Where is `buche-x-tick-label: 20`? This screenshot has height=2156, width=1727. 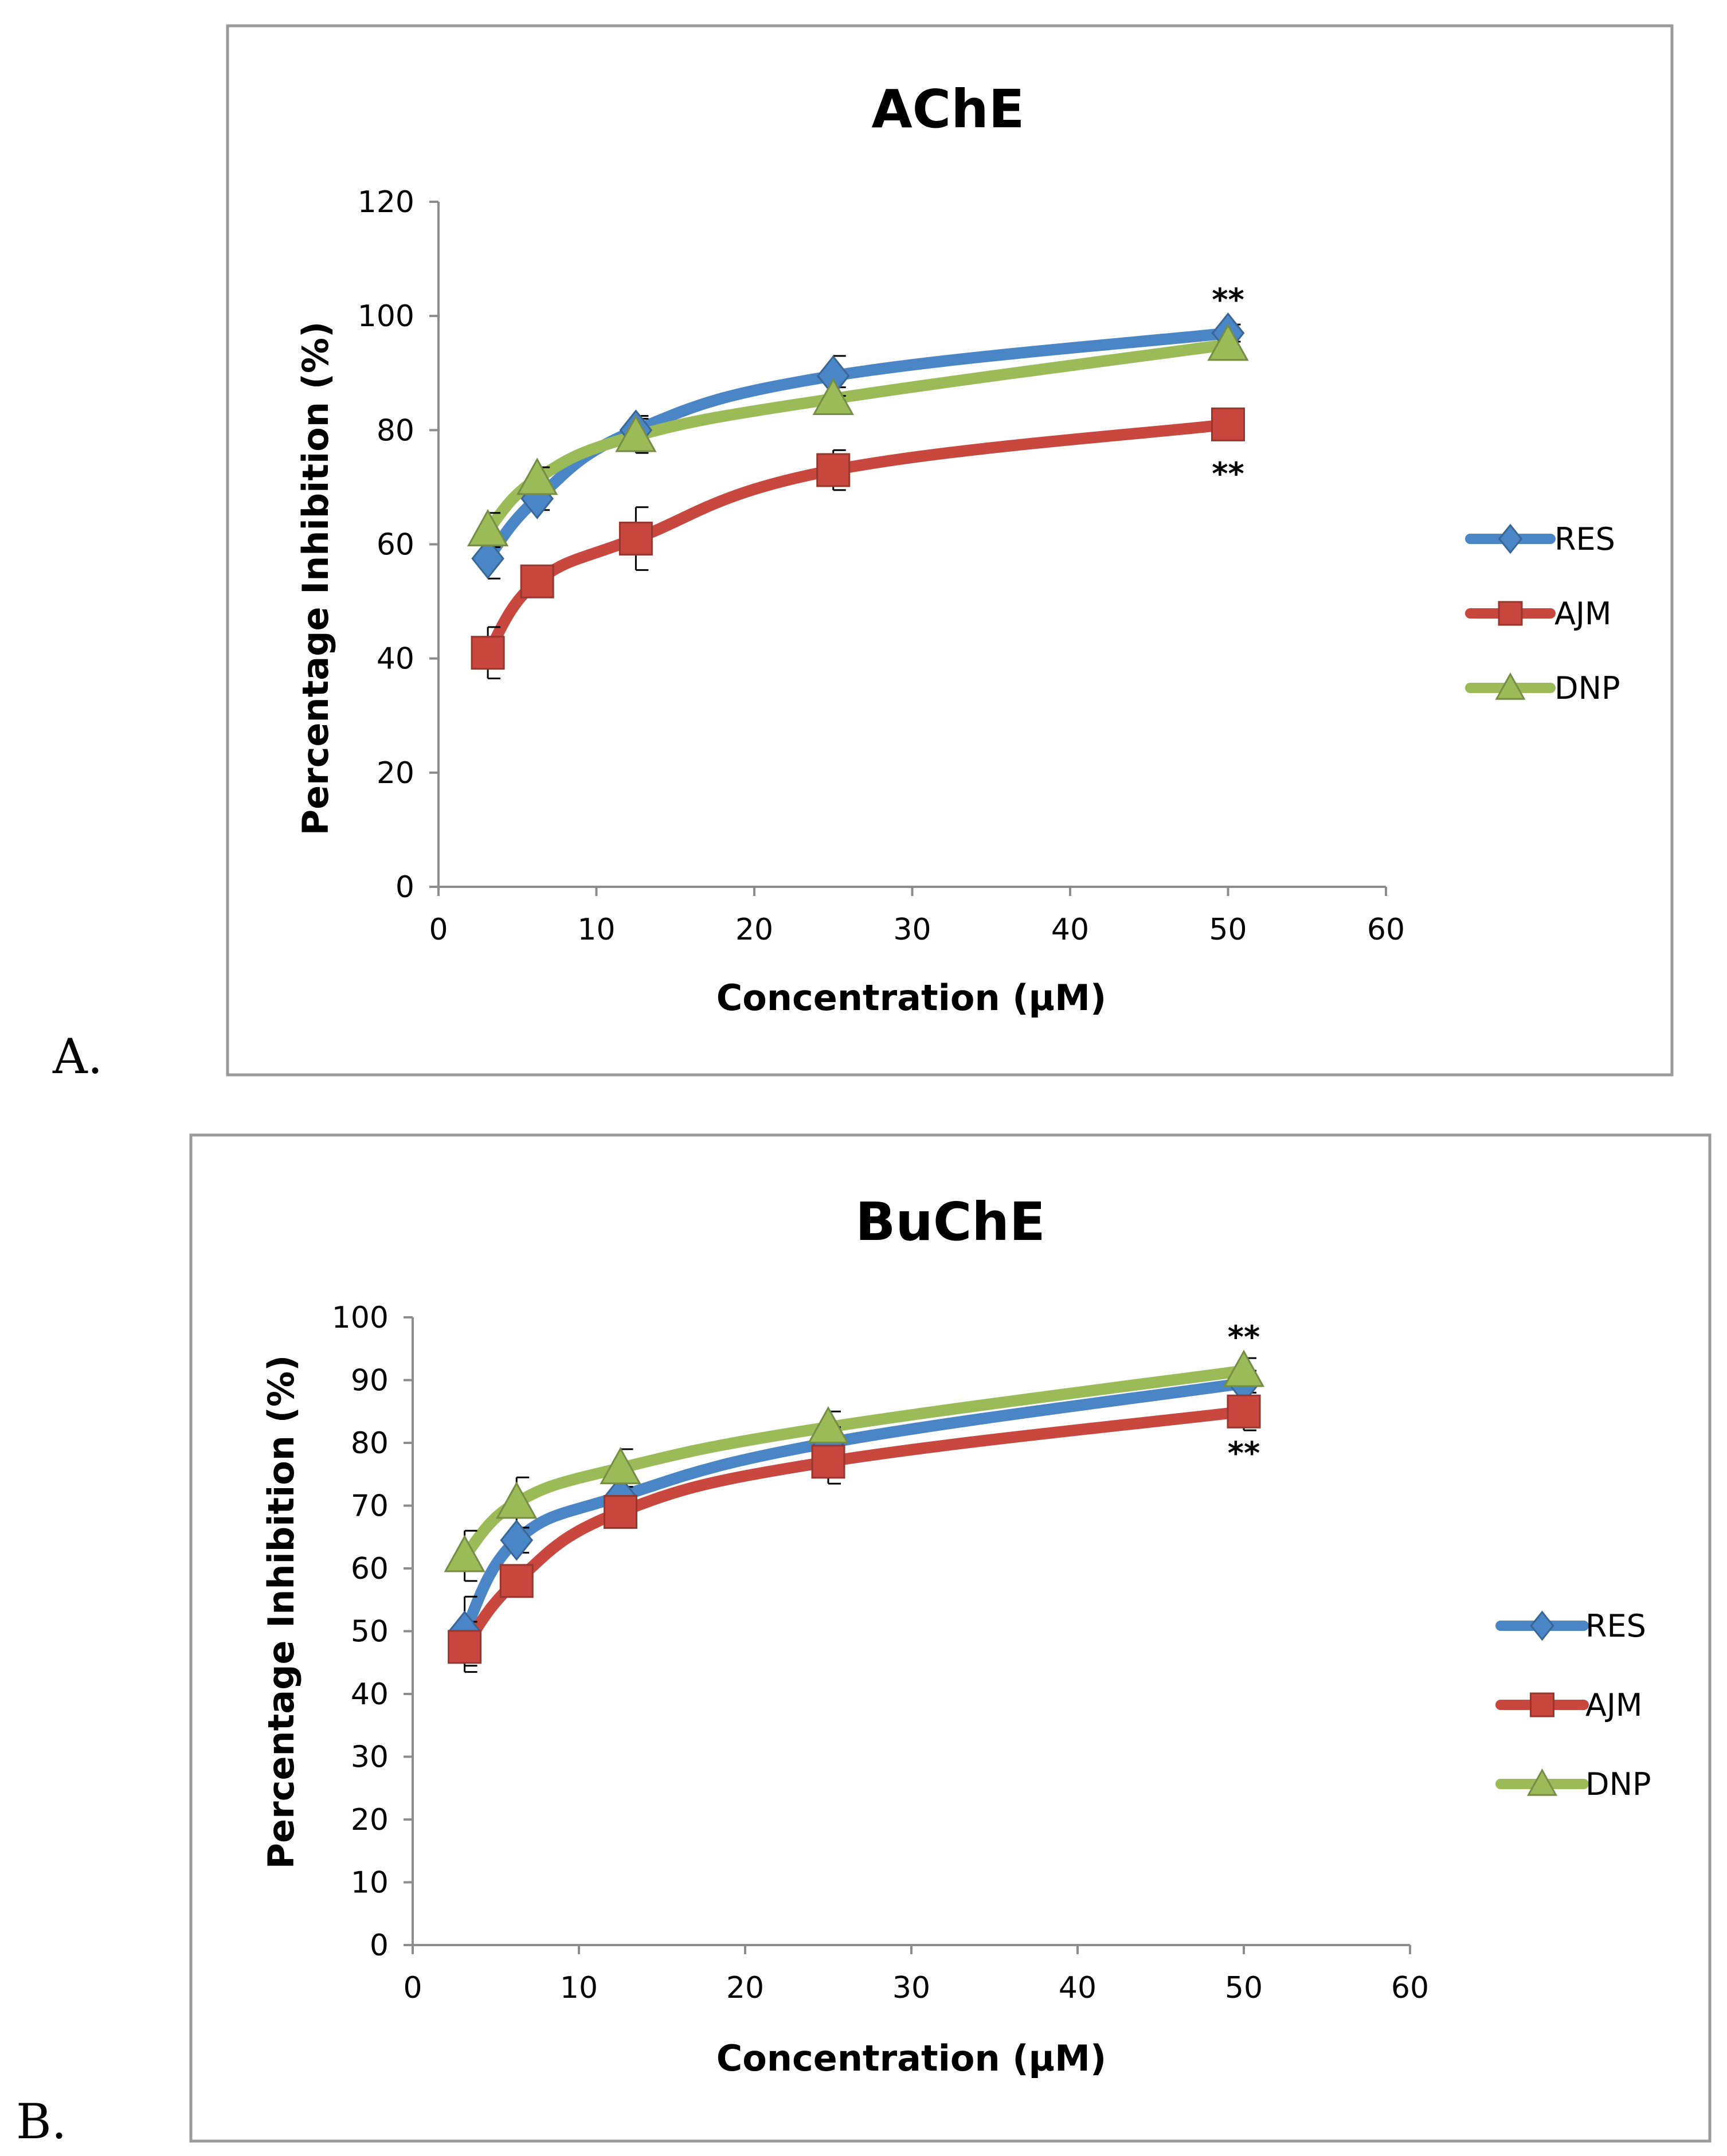 buche-x-tick-label: 20 is located at coordinates (745, 1988).